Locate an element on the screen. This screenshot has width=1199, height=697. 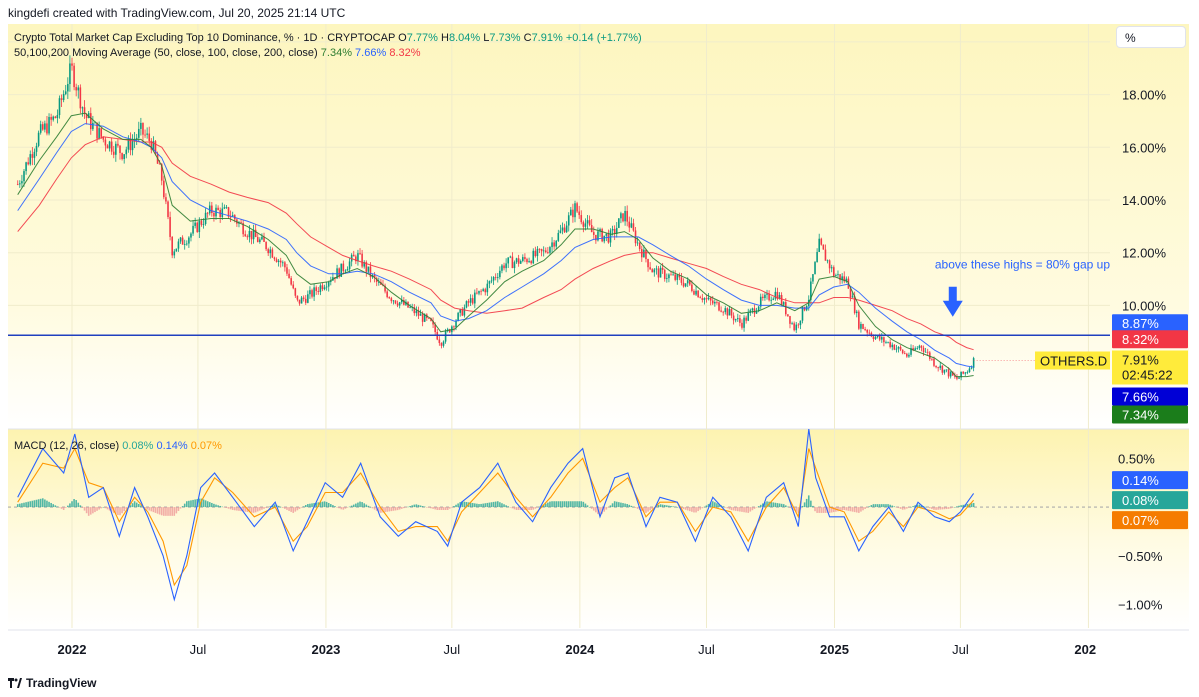
symbol-tag-bg is located at coordinates (1072, 360).